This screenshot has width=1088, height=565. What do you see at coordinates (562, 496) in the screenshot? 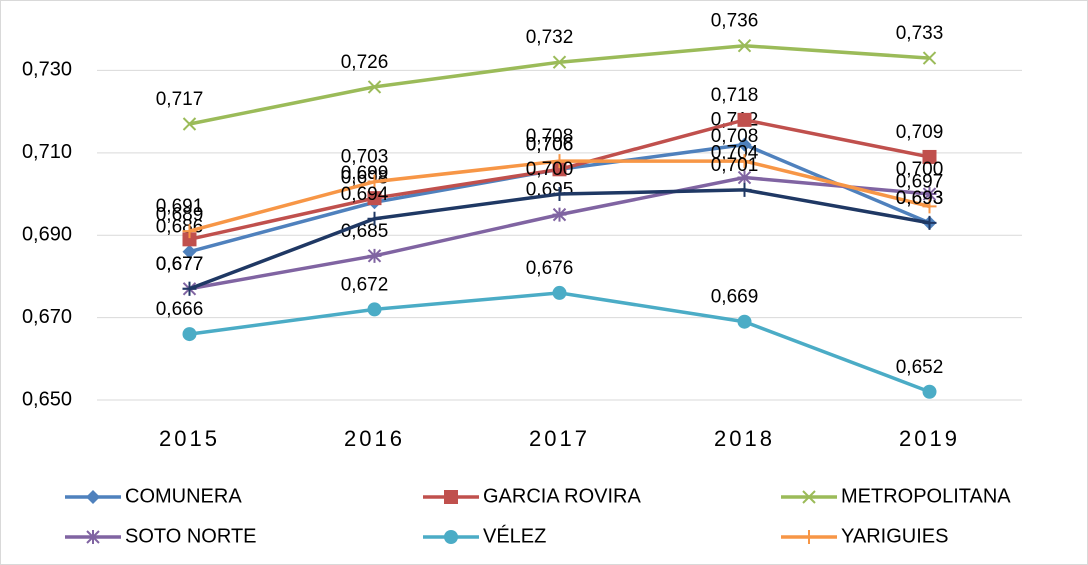
I see `legend-label: GARCIA ROVIRA` at bounding box center [562, 496].